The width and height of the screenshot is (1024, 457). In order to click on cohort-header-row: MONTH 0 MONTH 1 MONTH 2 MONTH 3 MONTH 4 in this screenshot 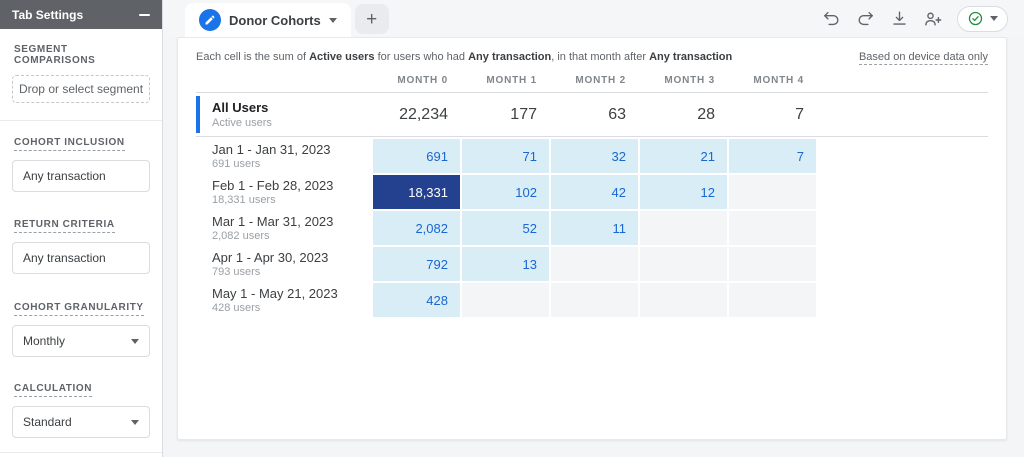, I will do `click(592, 84)`.